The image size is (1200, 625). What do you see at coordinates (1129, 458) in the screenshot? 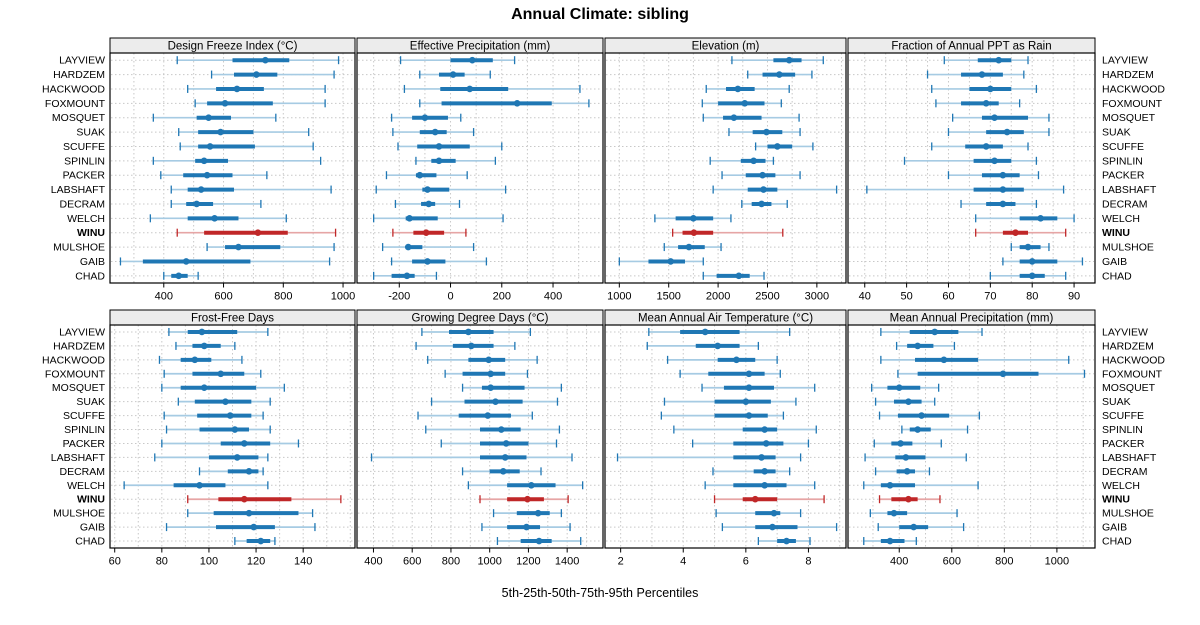
I see `station-label-right: LABSHAFT` at bounding box center [1129, 458].